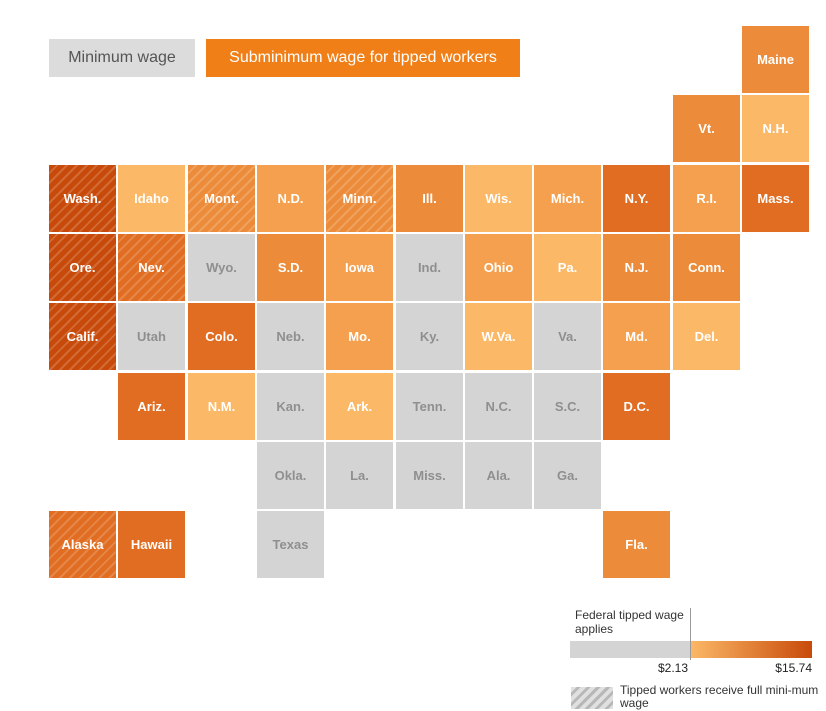 The width and height of the screenshot is (826, 711). Describe the element at coordinates (567, 336) in the screenshot. I see `state-tile-va: Va.` at that location.